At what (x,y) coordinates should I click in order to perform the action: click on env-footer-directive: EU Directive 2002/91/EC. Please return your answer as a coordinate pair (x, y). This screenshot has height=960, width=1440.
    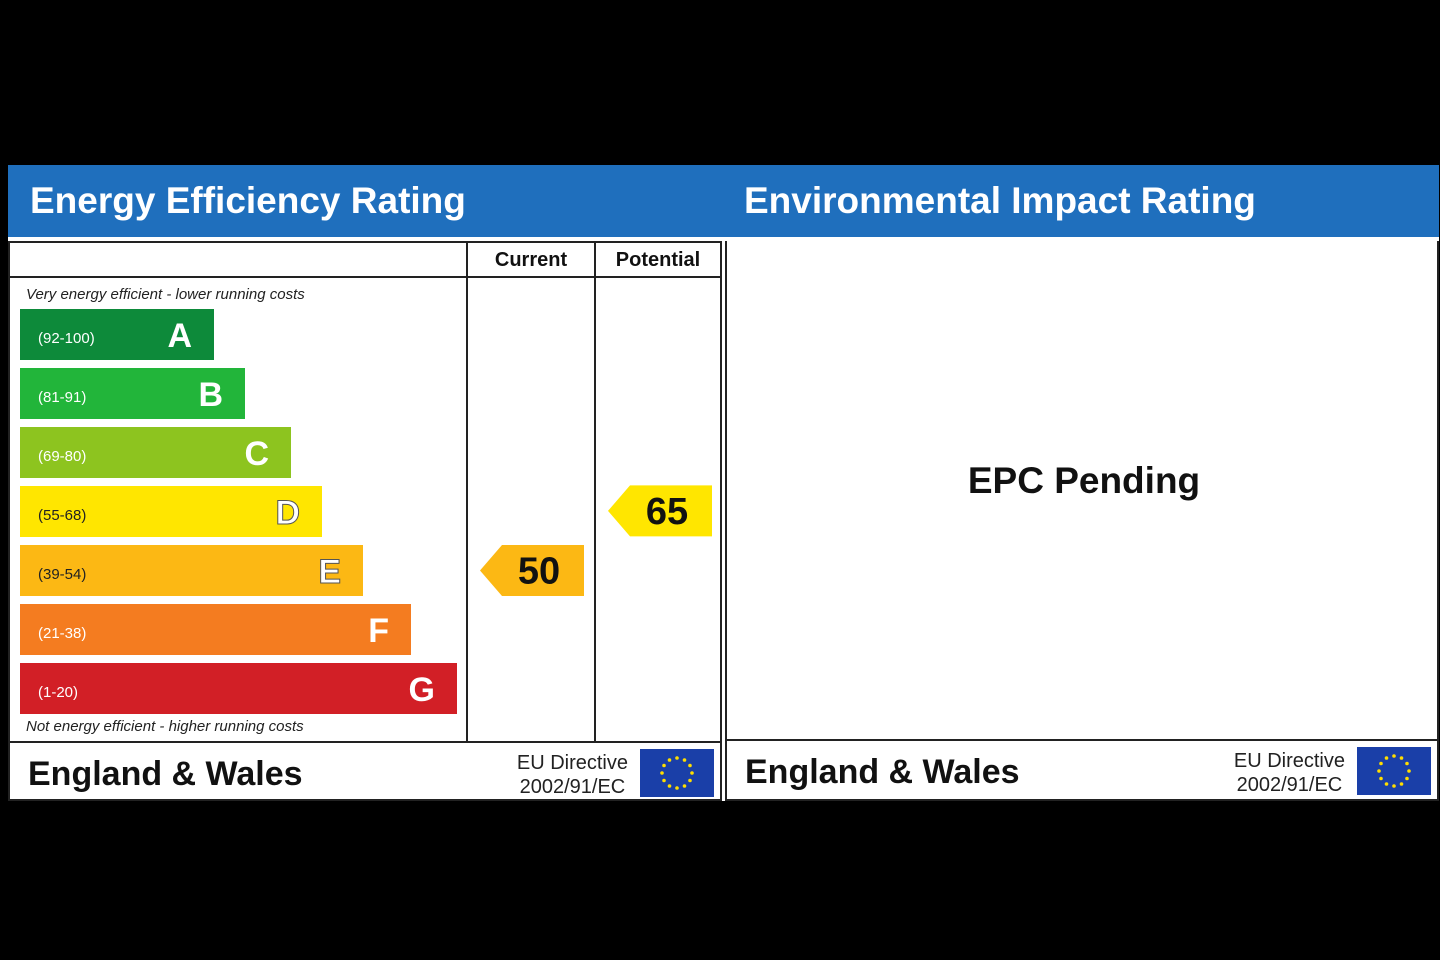
    Looking at the image, I should click on (1289, 773).